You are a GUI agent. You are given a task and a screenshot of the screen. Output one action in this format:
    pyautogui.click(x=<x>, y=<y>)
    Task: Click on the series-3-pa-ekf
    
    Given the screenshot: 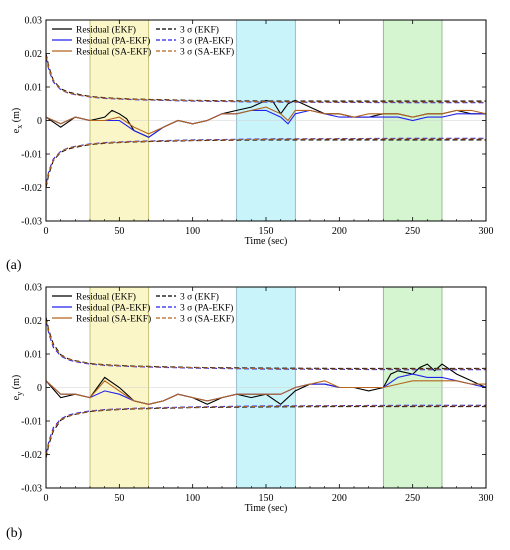 What is the action you would take?
    pyautogui.click(x=265, y=345)
    